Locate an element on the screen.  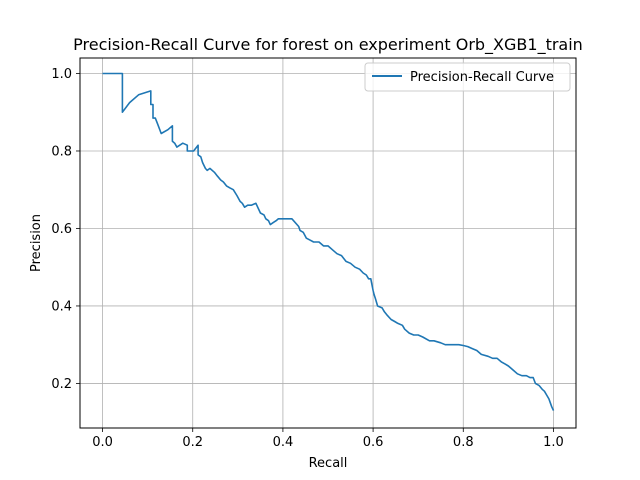
x-tick-label: 0.8 is located at coordinates (463, 442).